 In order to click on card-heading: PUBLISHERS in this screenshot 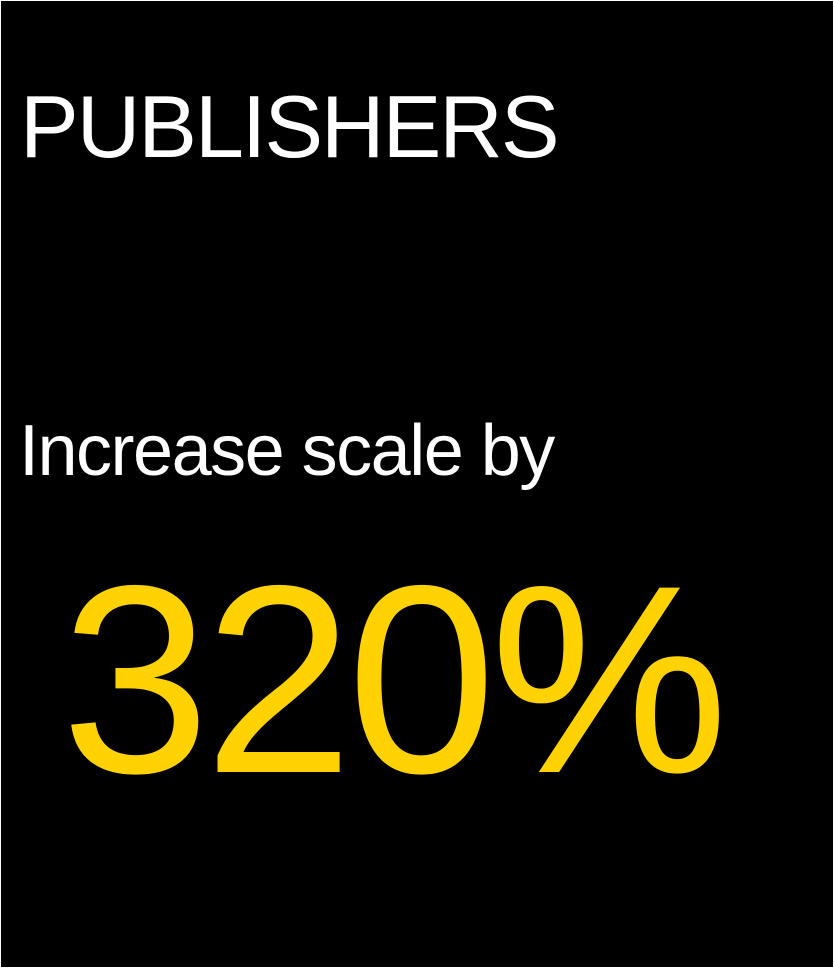, I will do `click(290, 126)`.